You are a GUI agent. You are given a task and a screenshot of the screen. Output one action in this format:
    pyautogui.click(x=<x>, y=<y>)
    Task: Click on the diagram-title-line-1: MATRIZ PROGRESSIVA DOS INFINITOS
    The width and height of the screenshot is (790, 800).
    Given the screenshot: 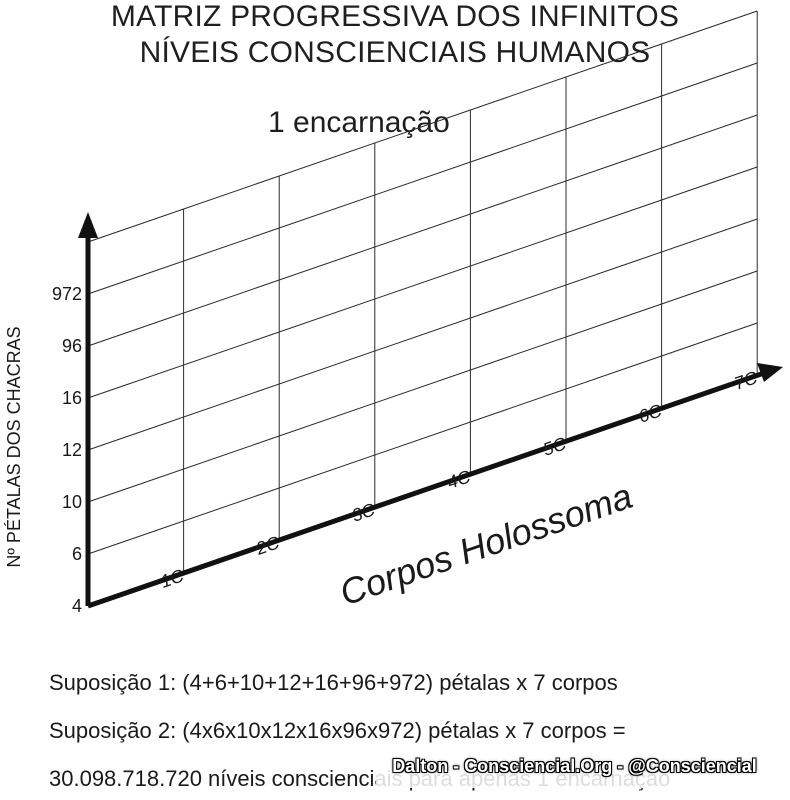 What is the action you would take?
    pyautogui.click(x=395, y=16)
    